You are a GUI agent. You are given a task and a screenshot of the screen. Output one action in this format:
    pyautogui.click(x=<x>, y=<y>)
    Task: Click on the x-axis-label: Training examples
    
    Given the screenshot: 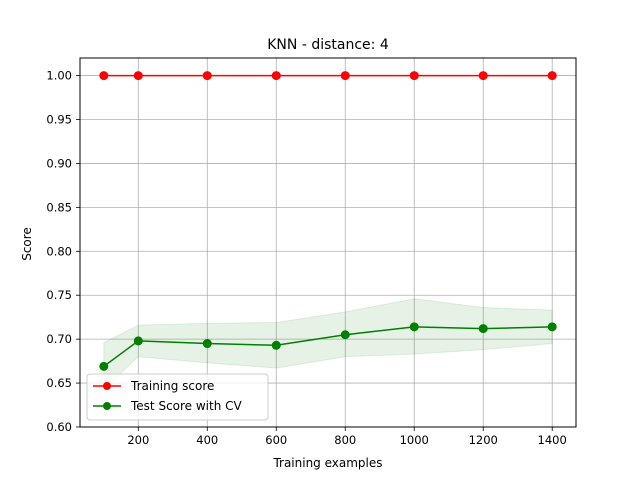 What is the action you would take?
    pyautogui.click(x=327, y=463)
    